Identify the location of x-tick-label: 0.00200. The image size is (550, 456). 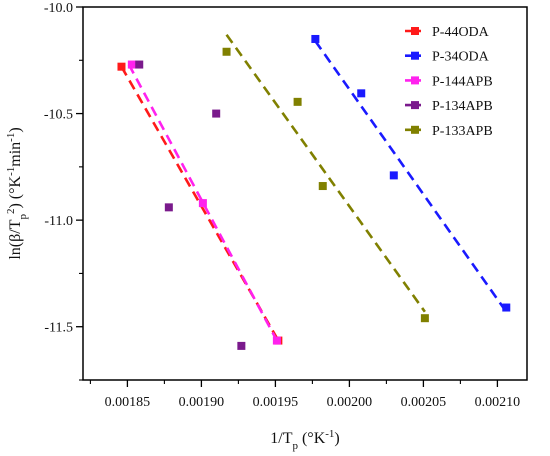
(350, 402).